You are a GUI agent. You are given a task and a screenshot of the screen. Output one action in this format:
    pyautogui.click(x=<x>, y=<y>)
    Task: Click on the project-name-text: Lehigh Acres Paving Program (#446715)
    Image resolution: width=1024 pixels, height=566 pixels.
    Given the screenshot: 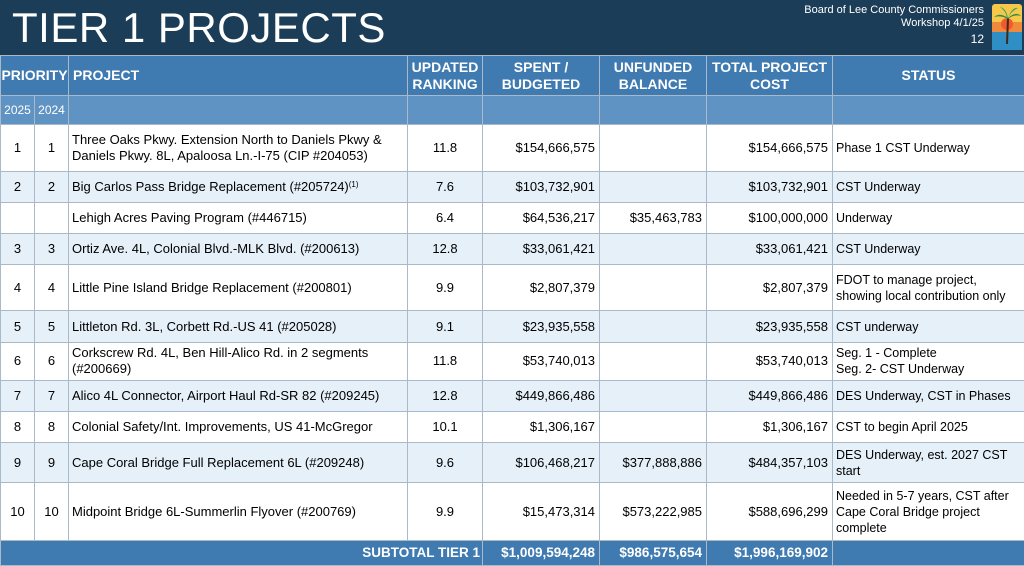 What is the action you would take?
    pyautogui.click(x=189, y=217)
    